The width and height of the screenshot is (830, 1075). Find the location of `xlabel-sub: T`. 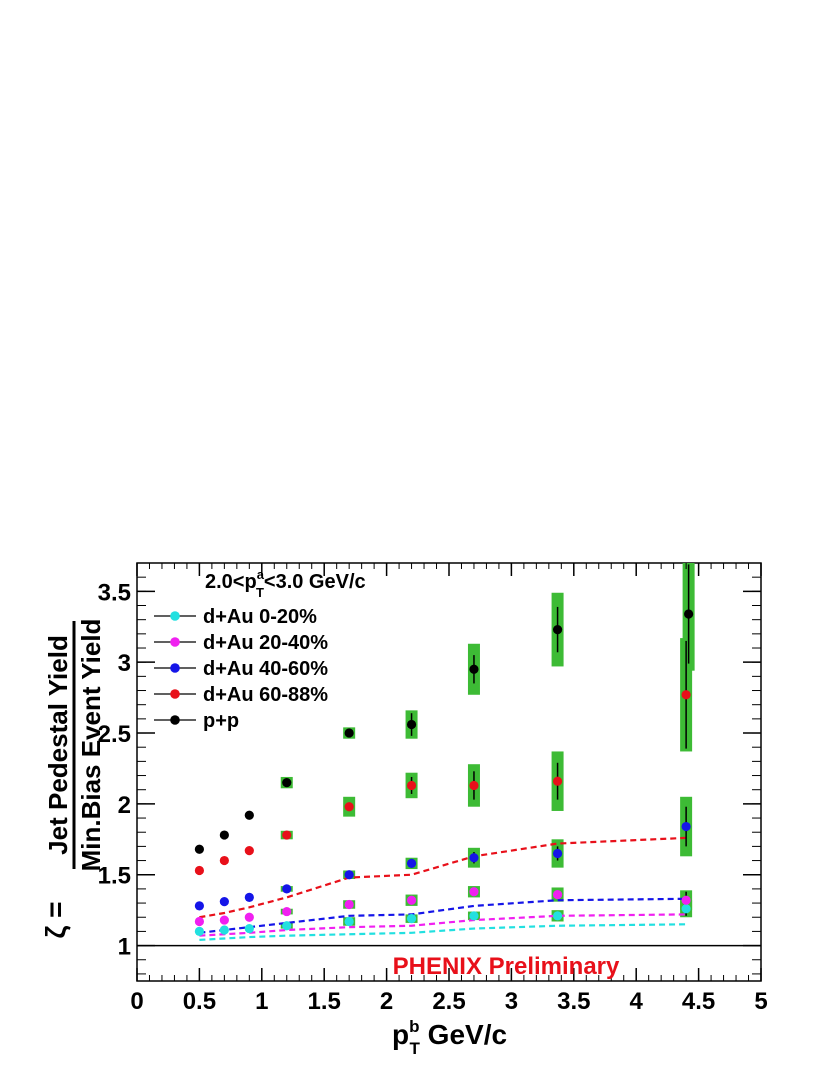

xlabel-sub: T is located at coordinates (415, 1048).